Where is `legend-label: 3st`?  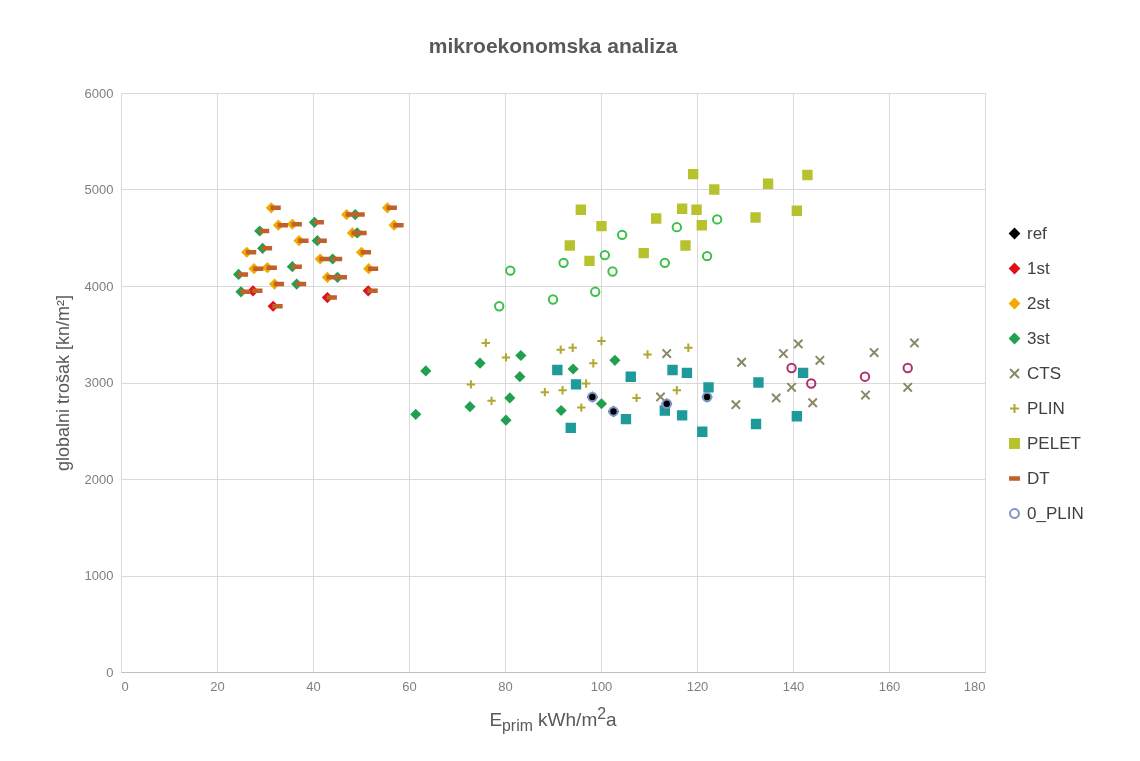
legend-label: 3st is located at coordinates (1038, 338).